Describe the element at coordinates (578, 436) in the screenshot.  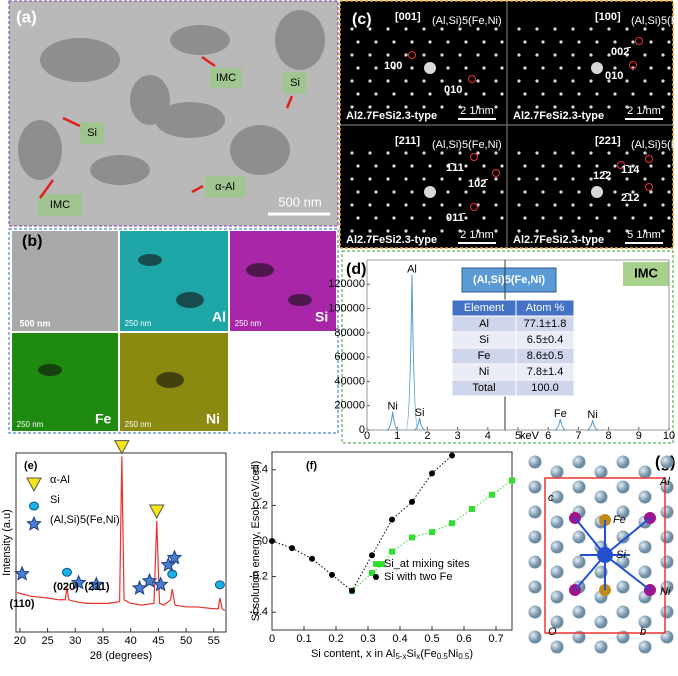
I see `x-tick-label: 7` at that location.